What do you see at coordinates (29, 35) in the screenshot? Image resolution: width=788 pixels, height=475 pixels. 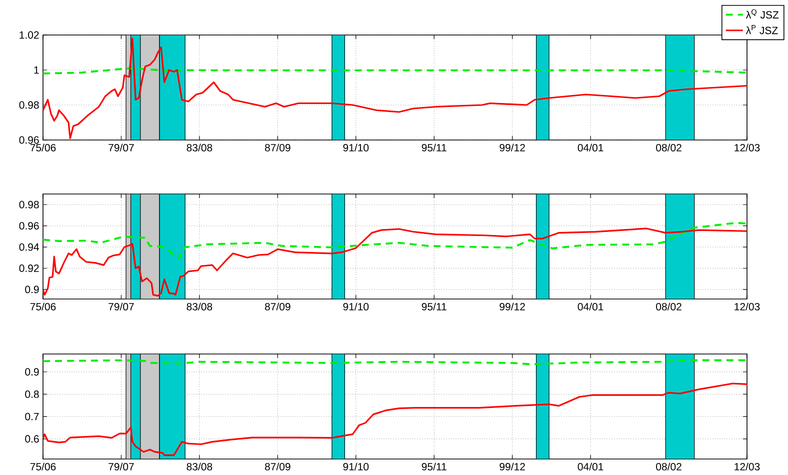 I see `y-tick-label: 1.02` at bounding box center [29, 35].